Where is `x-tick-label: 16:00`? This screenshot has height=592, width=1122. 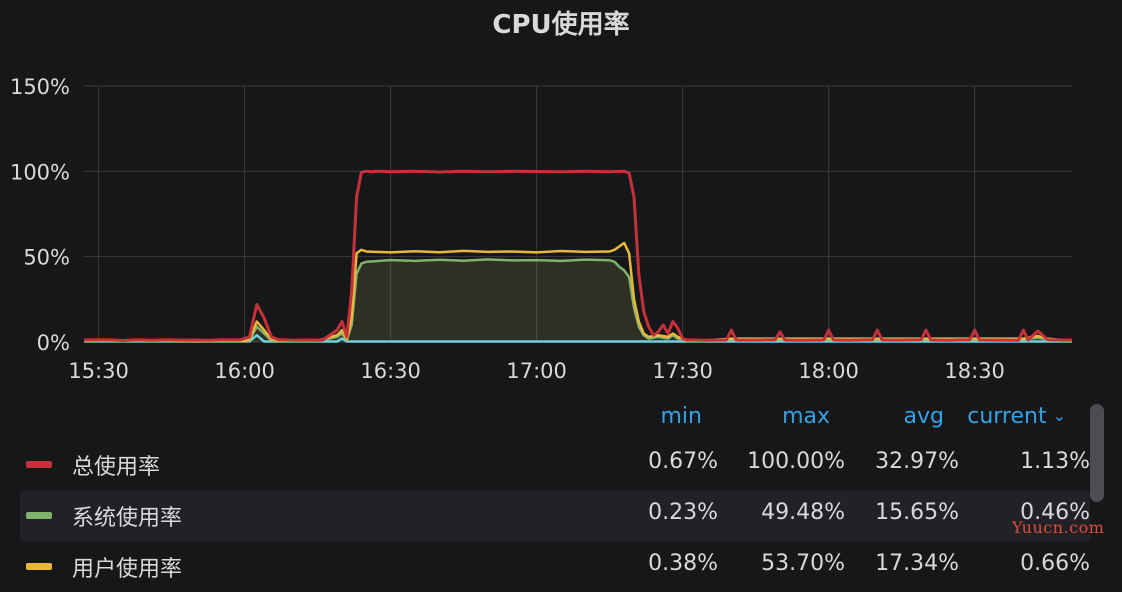 x-tick-label: 16:00 is located at coordinates (244, 371).